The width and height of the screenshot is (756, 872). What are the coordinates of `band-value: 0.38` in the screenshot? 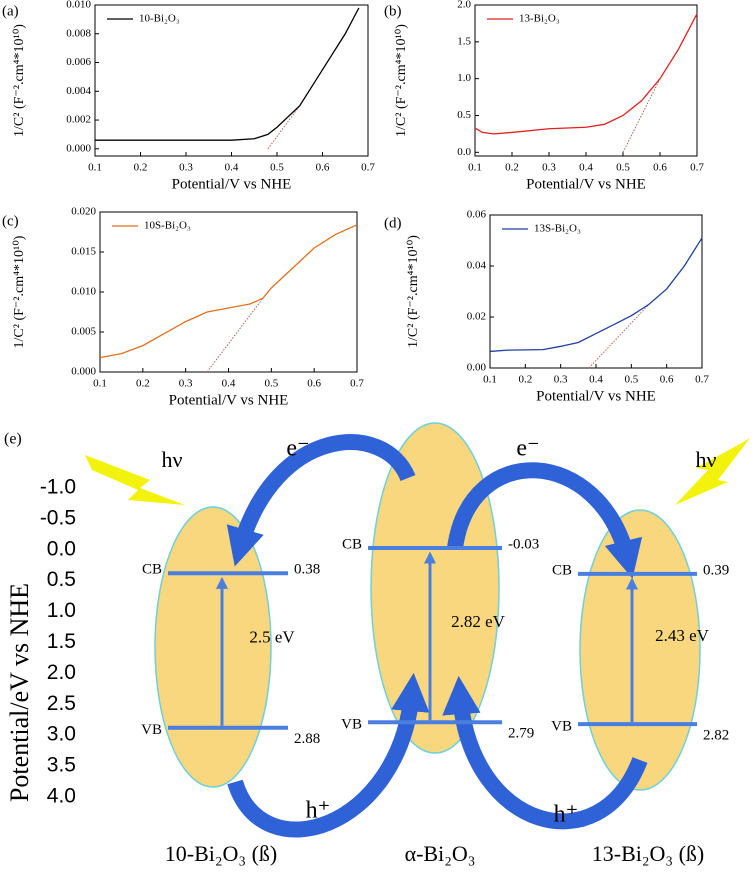 It's located at (307, 570).